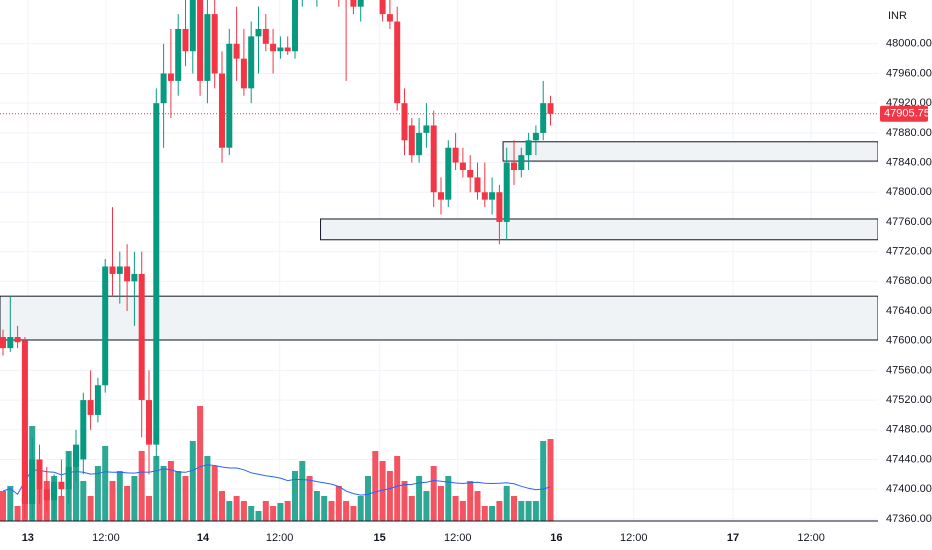 This screenshot has height=550, width=932. Describe the element at coordinates (909, 519) in the screenshot. I see `y-tick-label: 47360.00` at that location.